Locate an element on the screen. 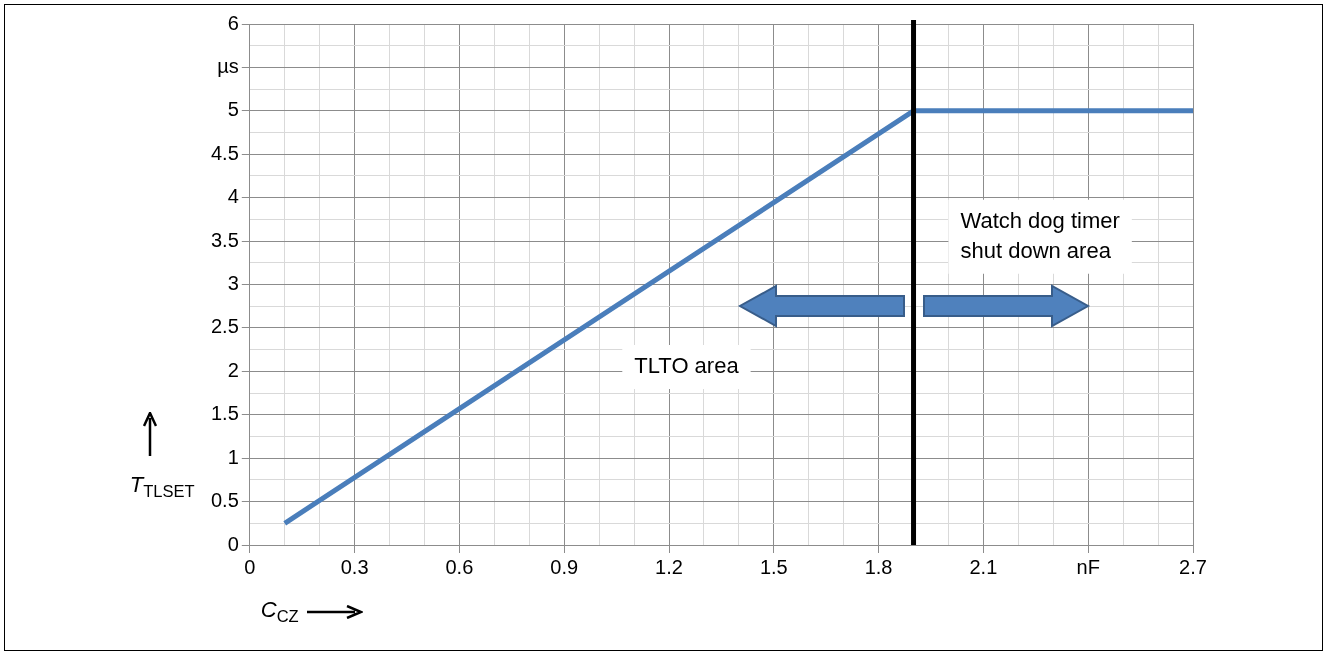 Image resolution: width=1331 pixels, height=661 pixels. y-tick-label: 3 is located at coordinates (233, 283).